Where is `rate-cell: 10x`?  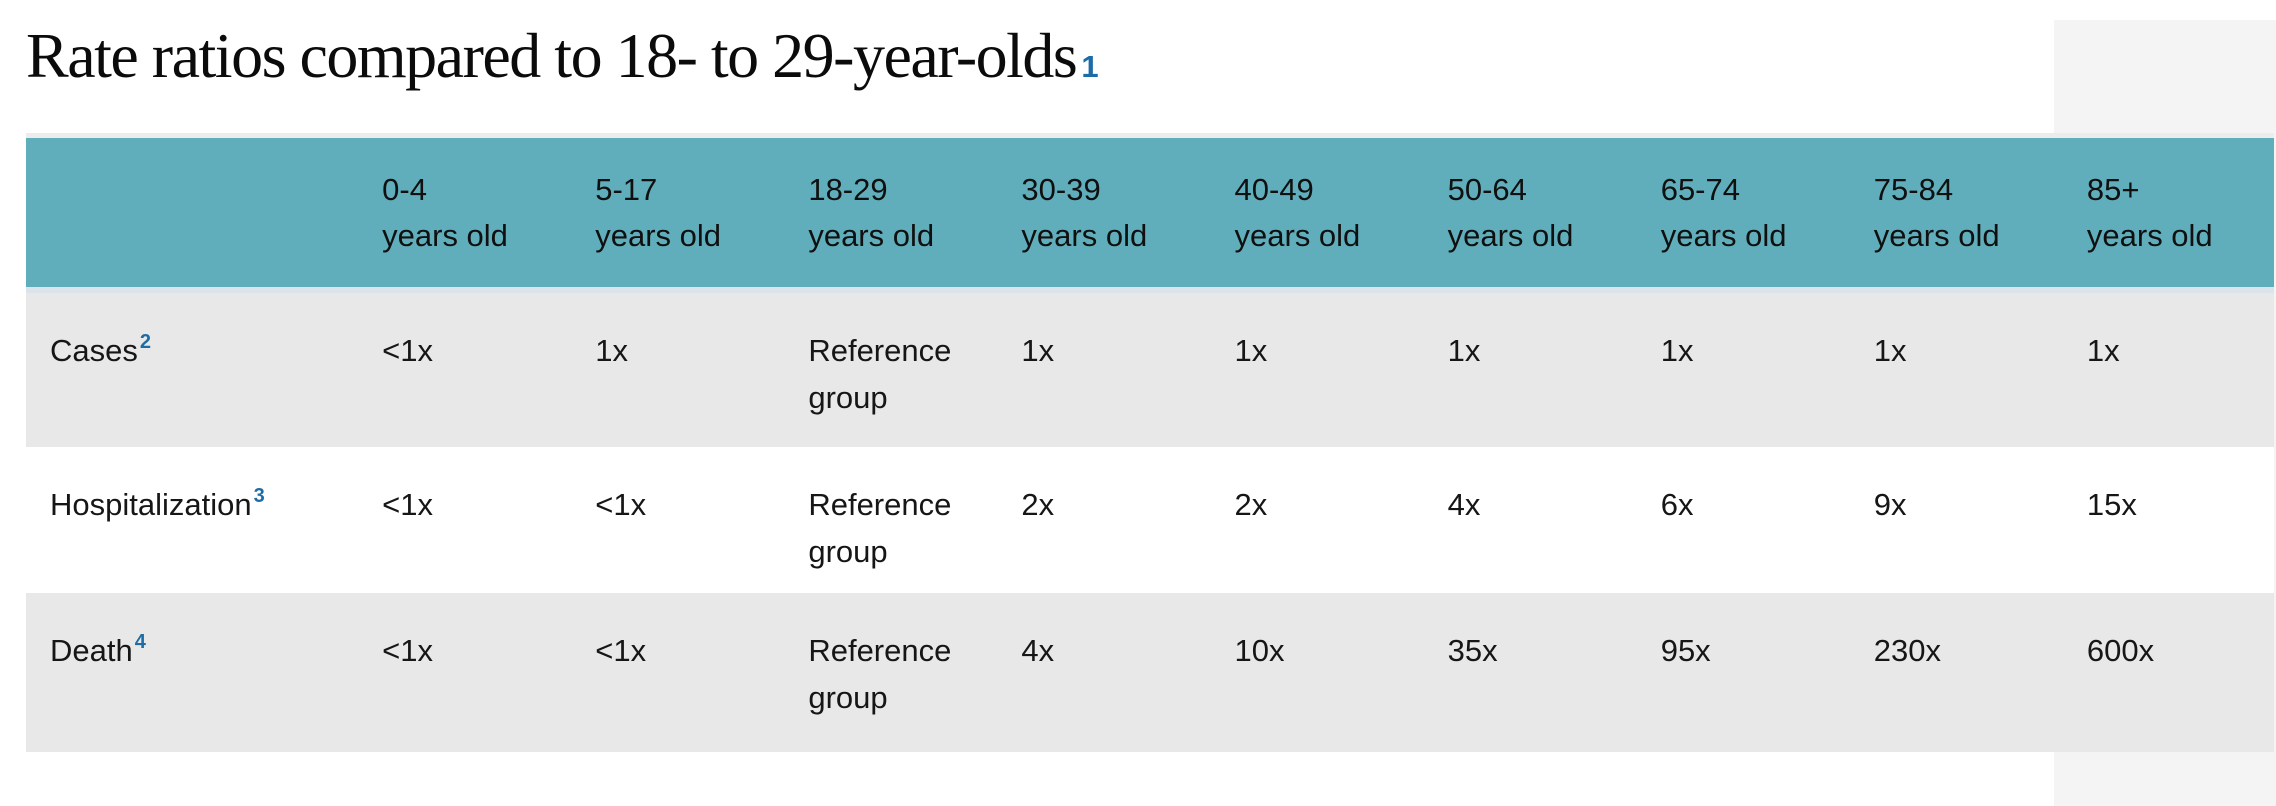 rate-cell: 10x is located at coordinates (1259, 650).